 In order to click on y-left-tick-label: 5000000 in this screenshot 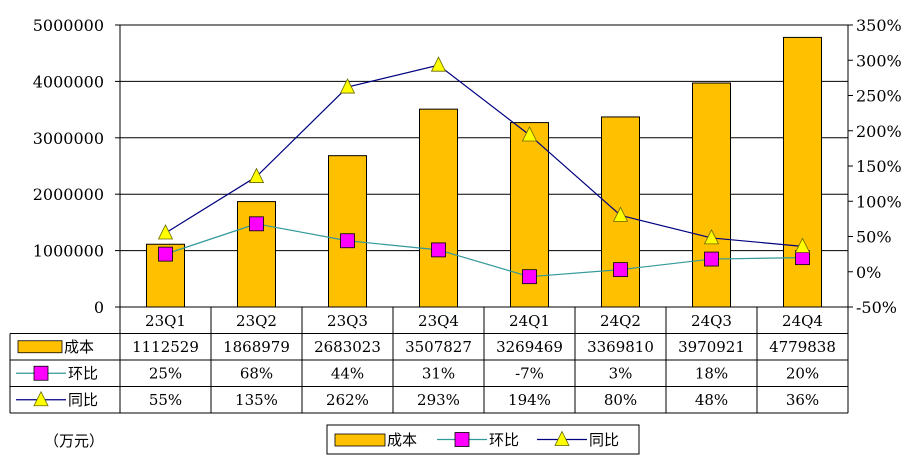, I will do `click(68, 25)`.